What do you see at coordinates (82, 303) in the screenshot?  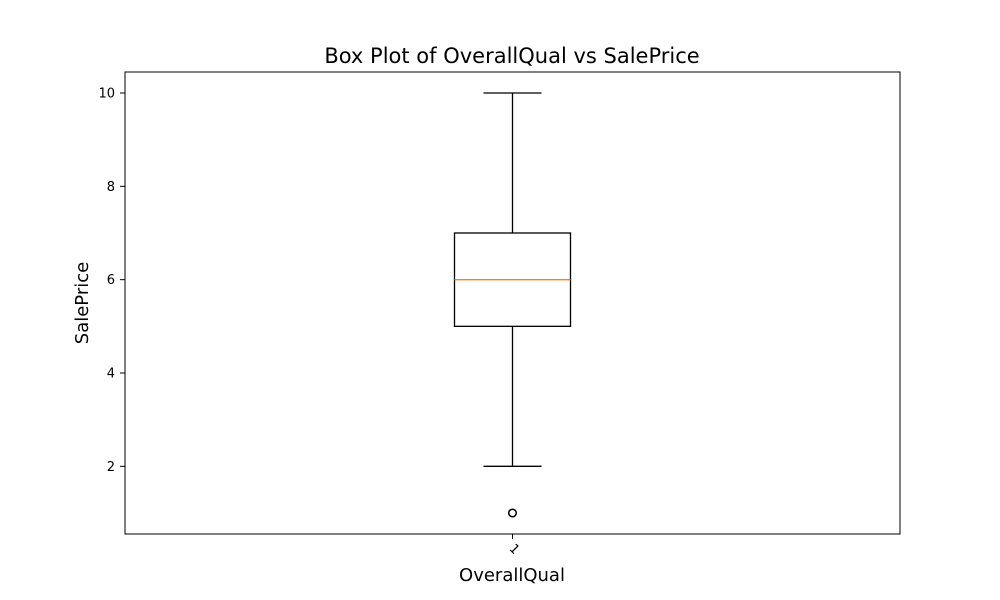 I see `y-axis-label: SalePrice` at bounding box center [82, 303].